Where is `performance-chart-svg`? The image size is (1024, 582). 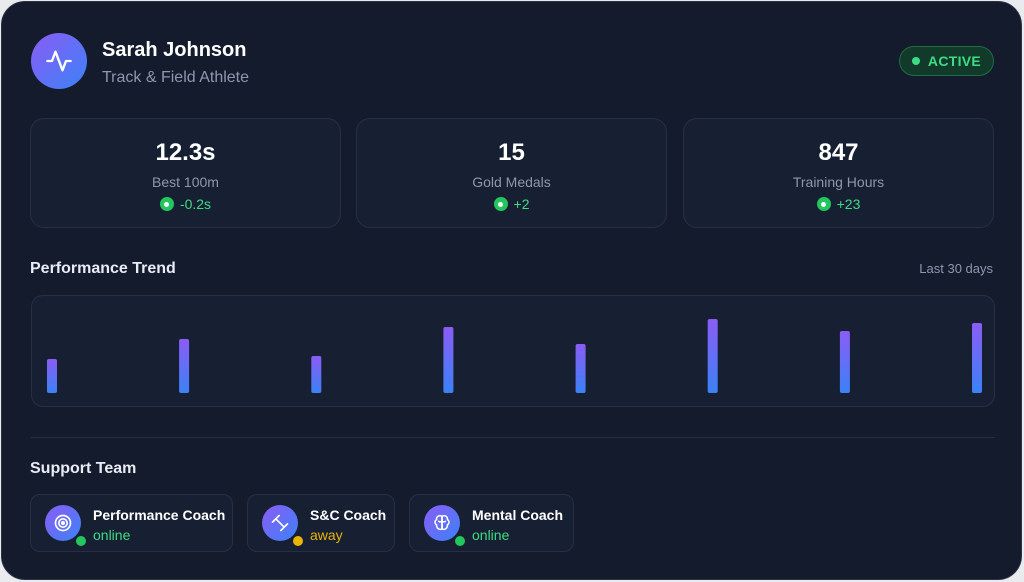
performance-chart-svg is located at coordinates (514, 356).